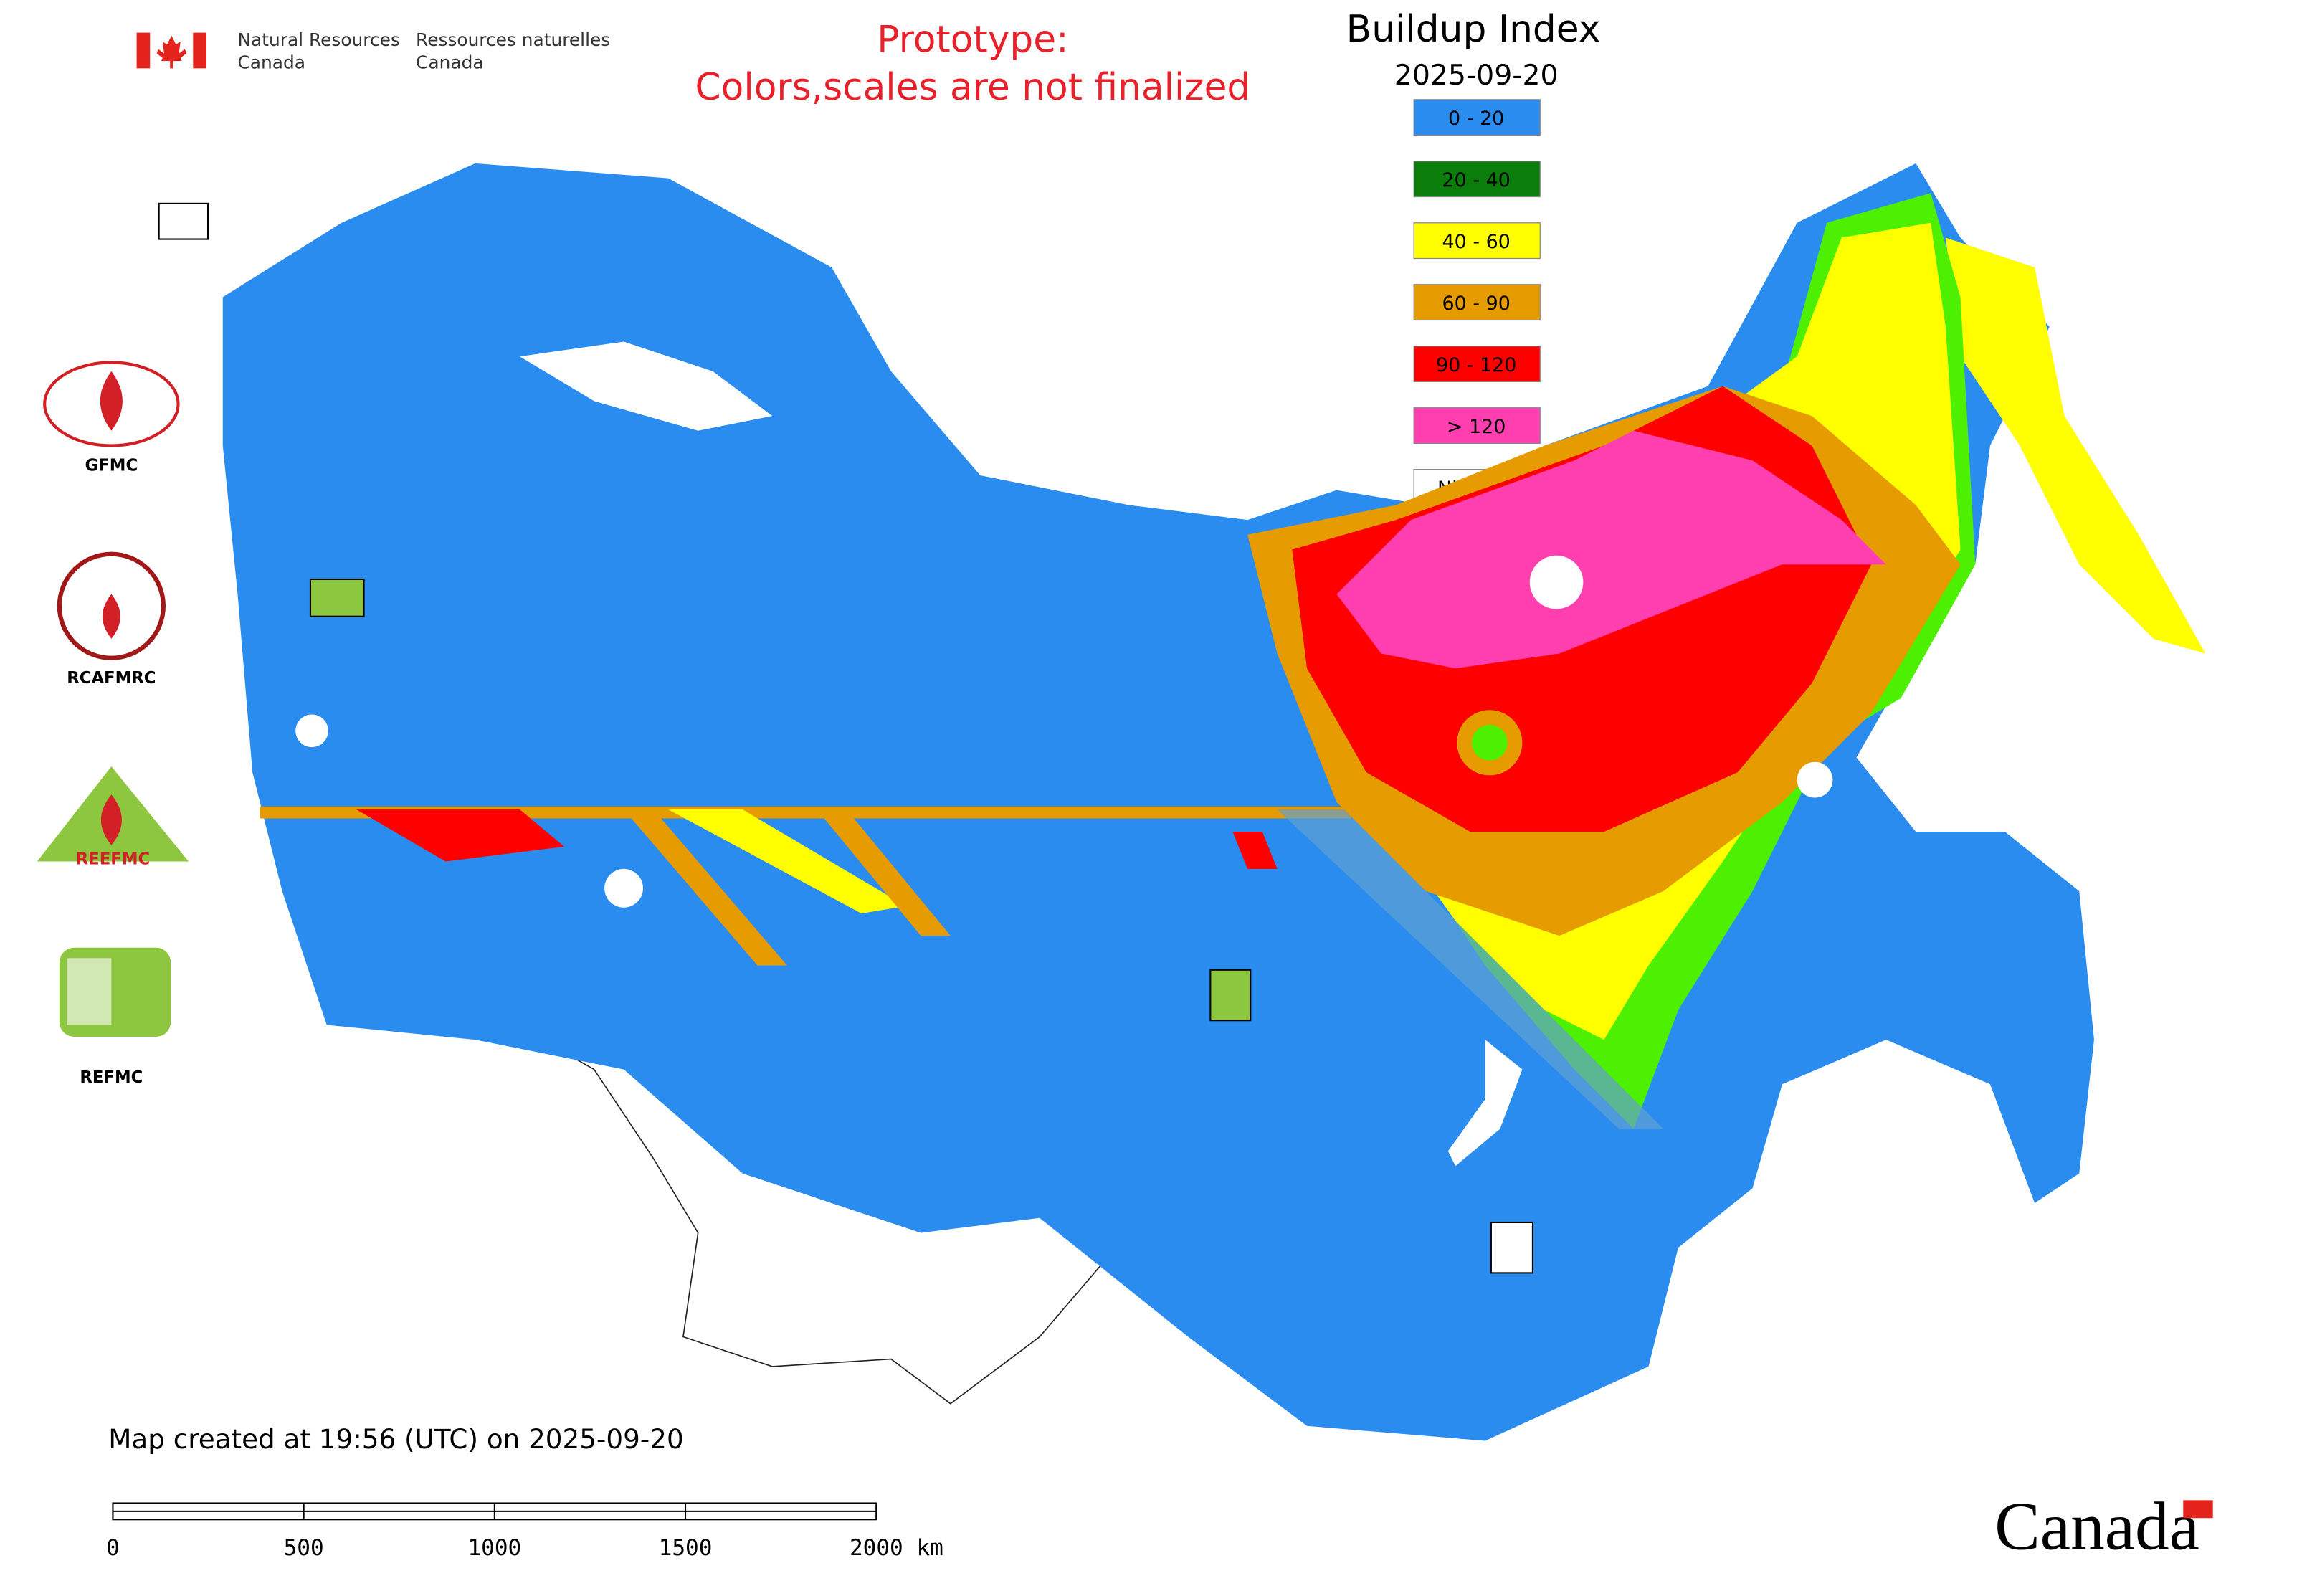 The width and height of the screenshot is (2302, 1596). Describe the element at coordinates (450, 62) in the screenshot. I see `agency-fr: Canada` at that location.